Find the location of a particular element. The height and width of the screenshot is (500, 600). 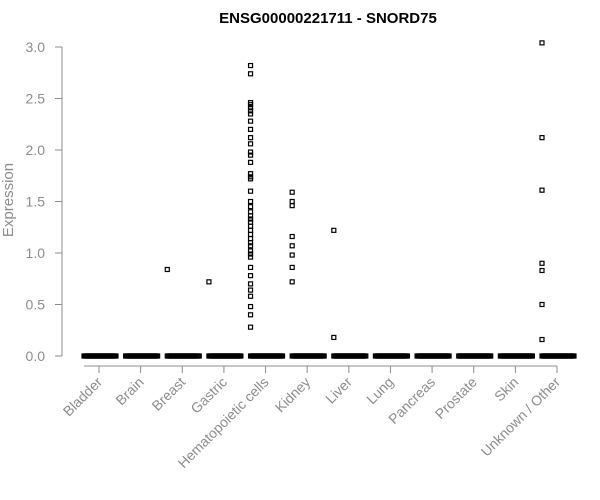

x-tick-label: Liver is located at coordinates (338, 390).